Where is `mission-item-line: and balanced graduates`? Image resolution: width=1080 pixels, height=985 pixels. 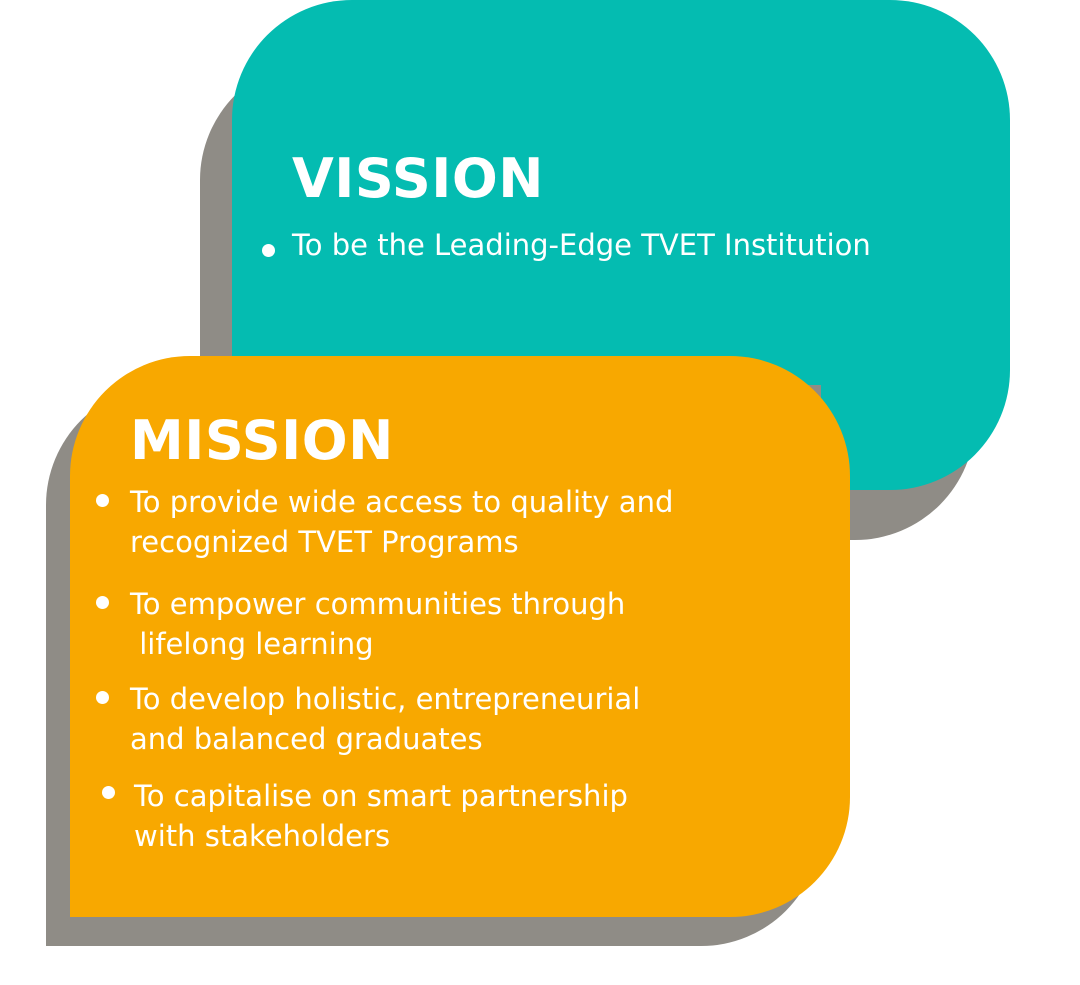
mission-item-line: and balanced graduates is located at coordinates (306, 739).